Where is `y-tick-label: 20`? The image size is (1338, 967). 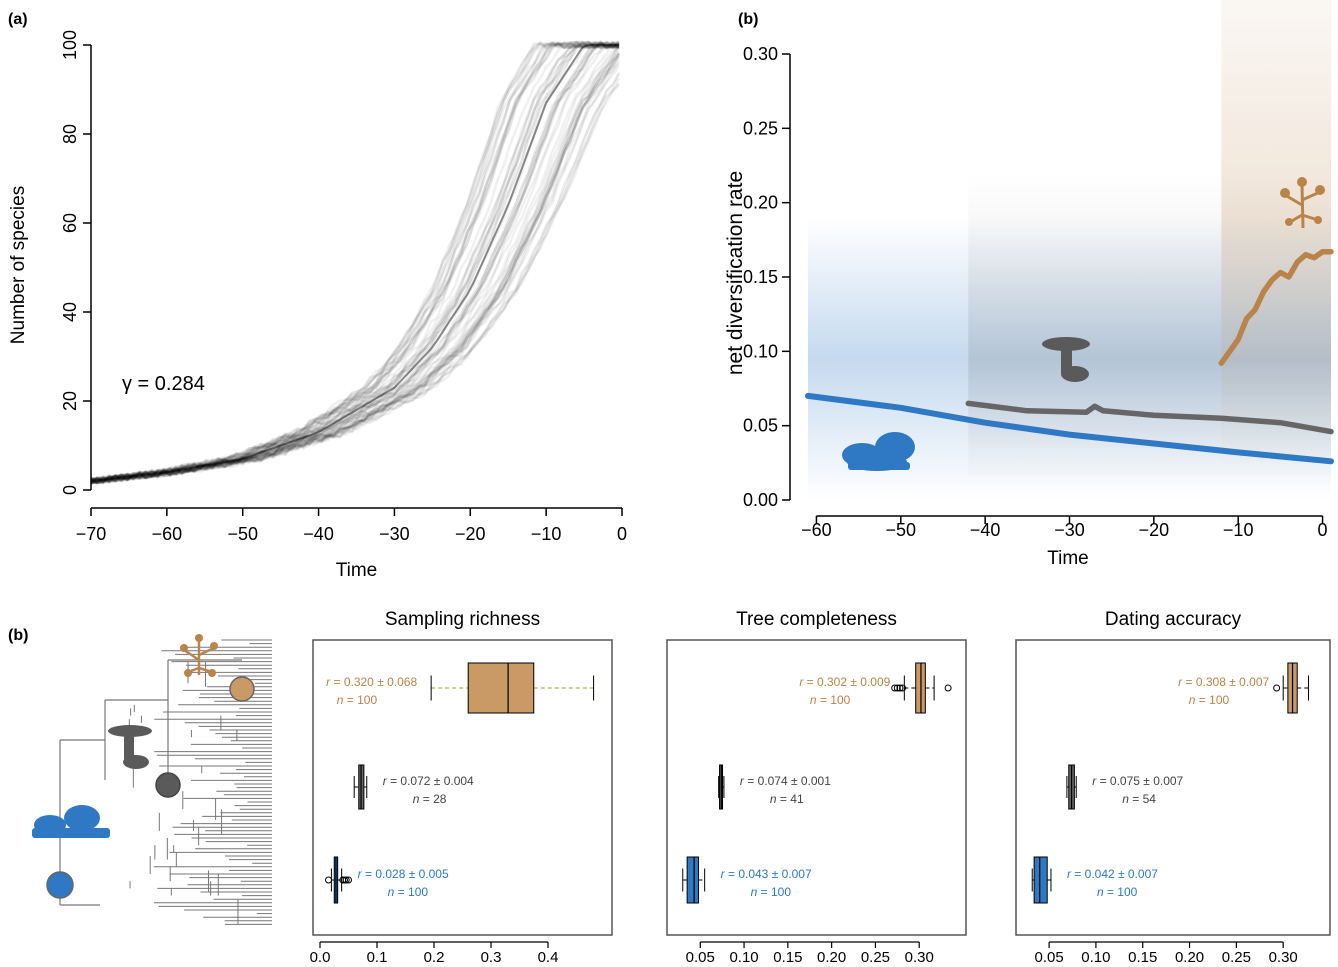 y-tick-label: 20 is located at coordinates (70, 401).